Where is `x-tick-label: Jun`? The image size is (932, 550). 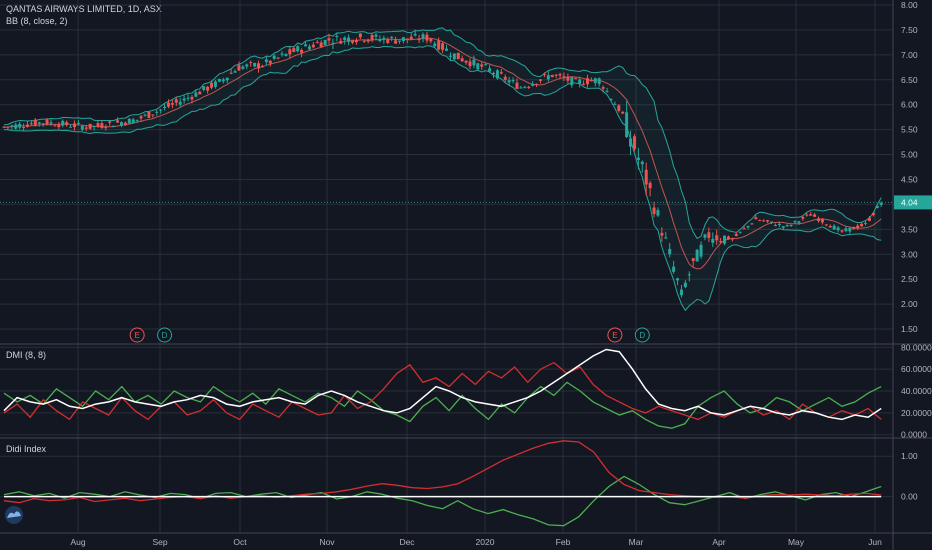 x-tick-label: Jun is located at coordinates (875, 542).